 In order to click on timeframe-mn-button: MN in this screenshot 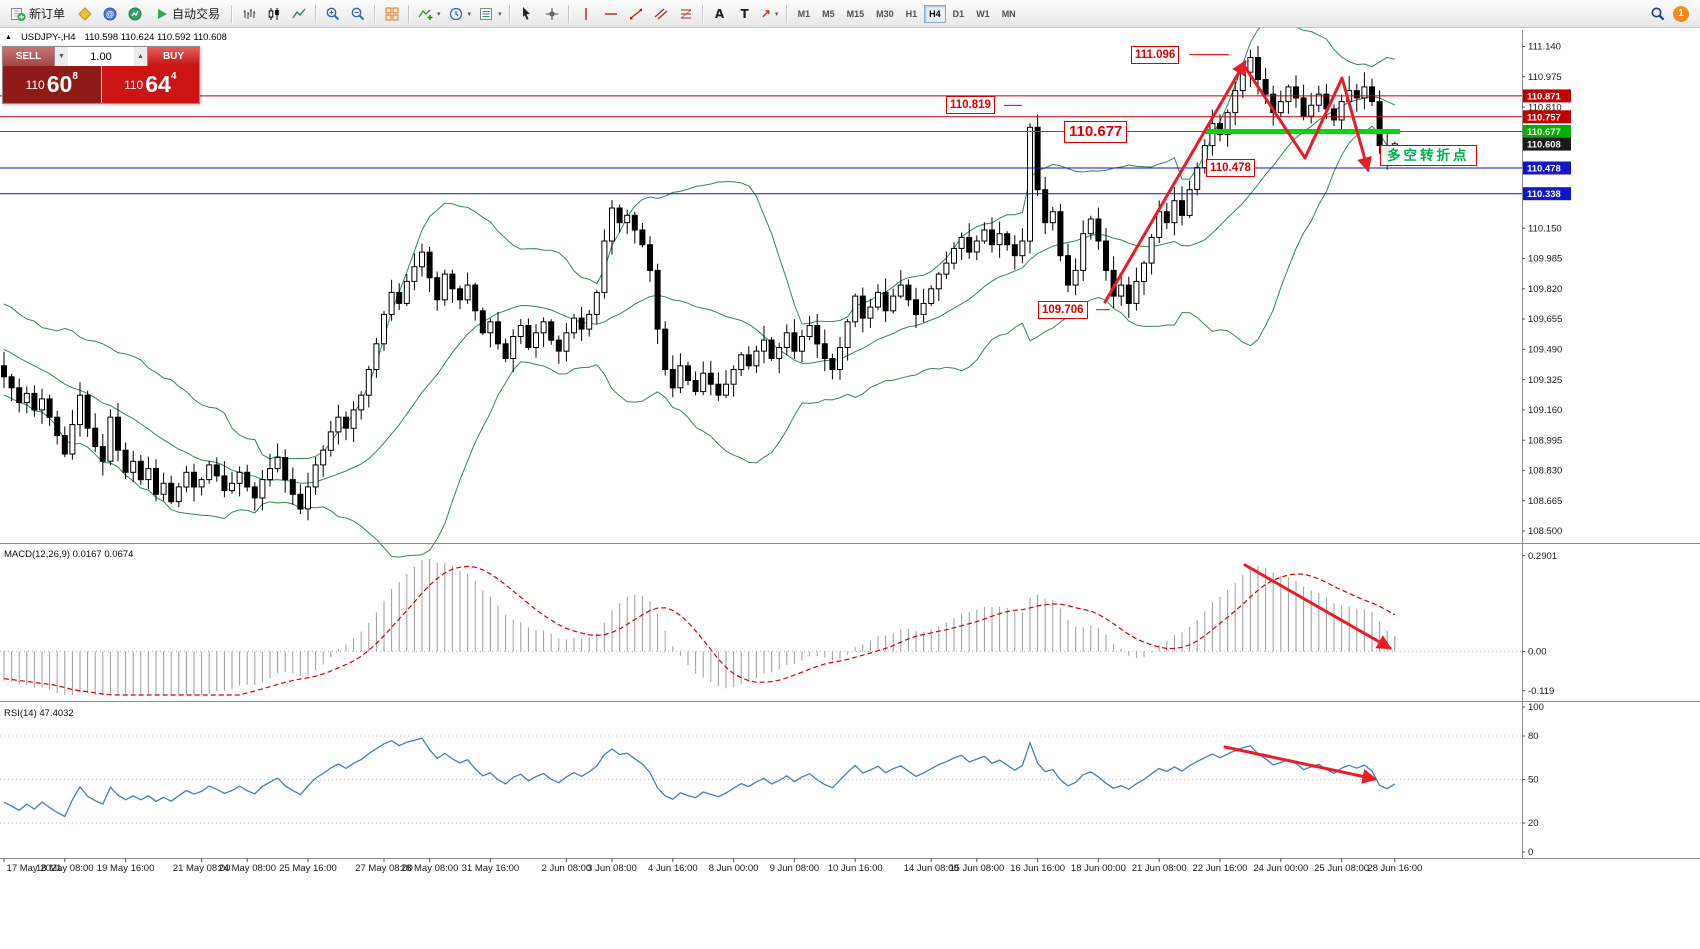, I will do `click(1009, 14)`.